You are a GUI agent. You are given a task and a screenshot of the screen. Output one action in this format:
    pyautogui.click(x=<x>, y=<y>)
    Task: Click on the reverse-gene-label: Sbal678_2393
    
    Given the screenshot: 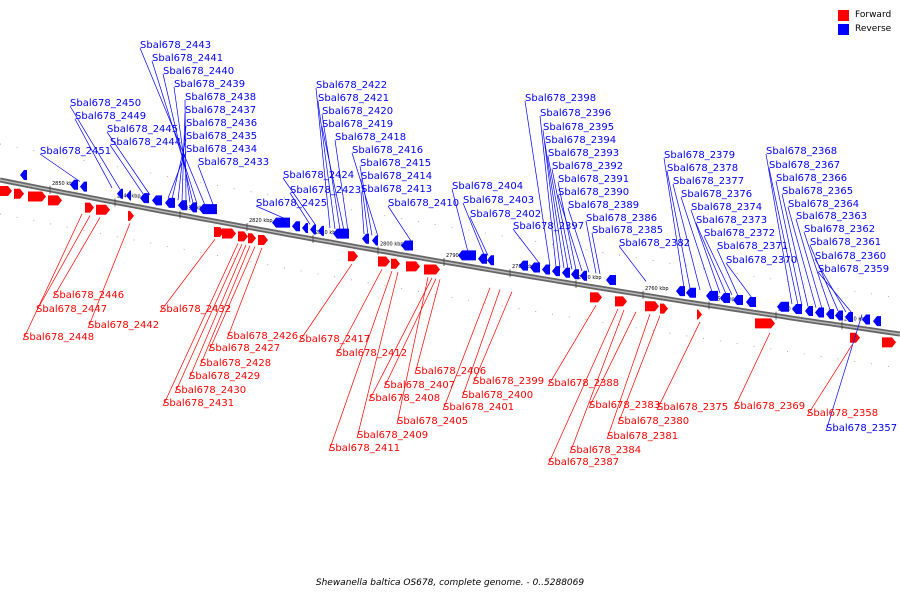 What is the action you would take?
    pyautogui.click(x=583, y=153)
    